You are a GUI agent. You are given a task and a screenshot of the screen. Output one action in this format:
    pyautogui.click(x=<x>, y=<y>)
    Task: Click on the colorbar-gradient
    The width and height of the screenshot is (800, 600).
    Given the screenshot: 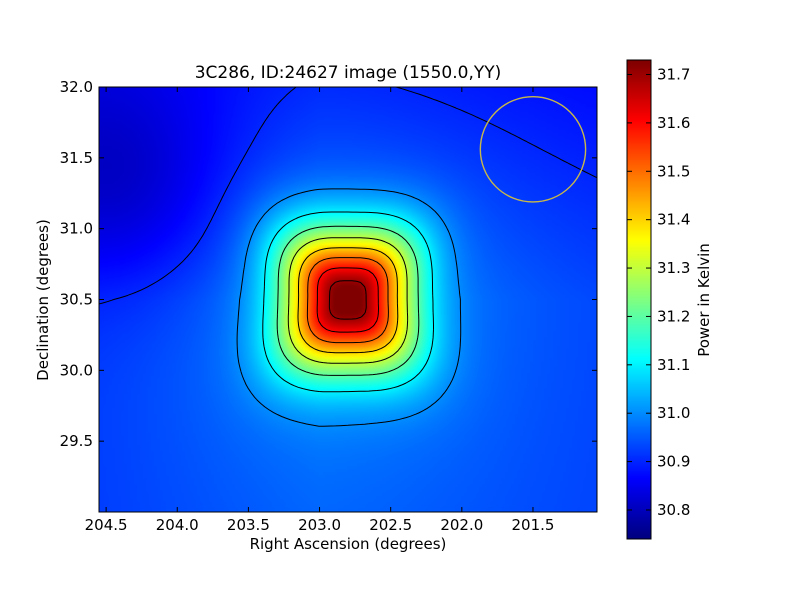 What is the action you would take?
    pyautogui.click(x=639, y=299)
    